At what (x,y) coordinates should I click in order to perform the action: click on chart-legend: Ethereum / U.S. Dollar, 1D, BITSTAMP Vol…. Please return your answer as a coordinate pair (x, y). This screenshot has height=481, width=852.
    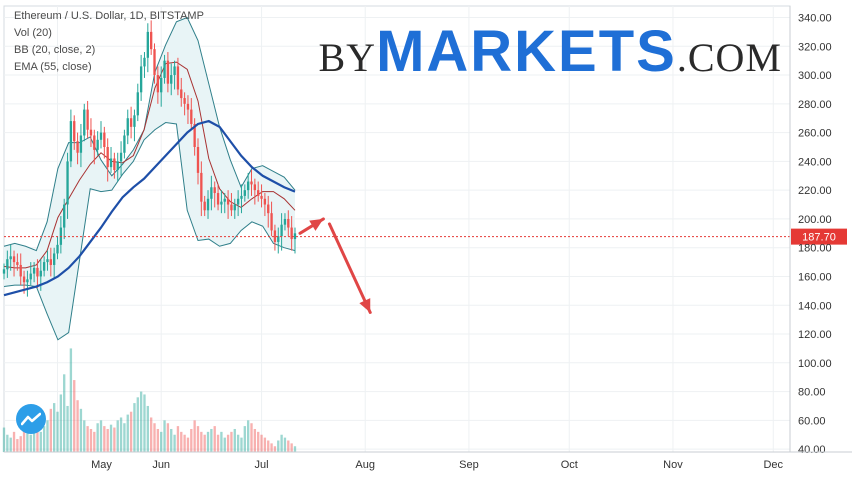
    Looking at the image, I should click on (109, 42).